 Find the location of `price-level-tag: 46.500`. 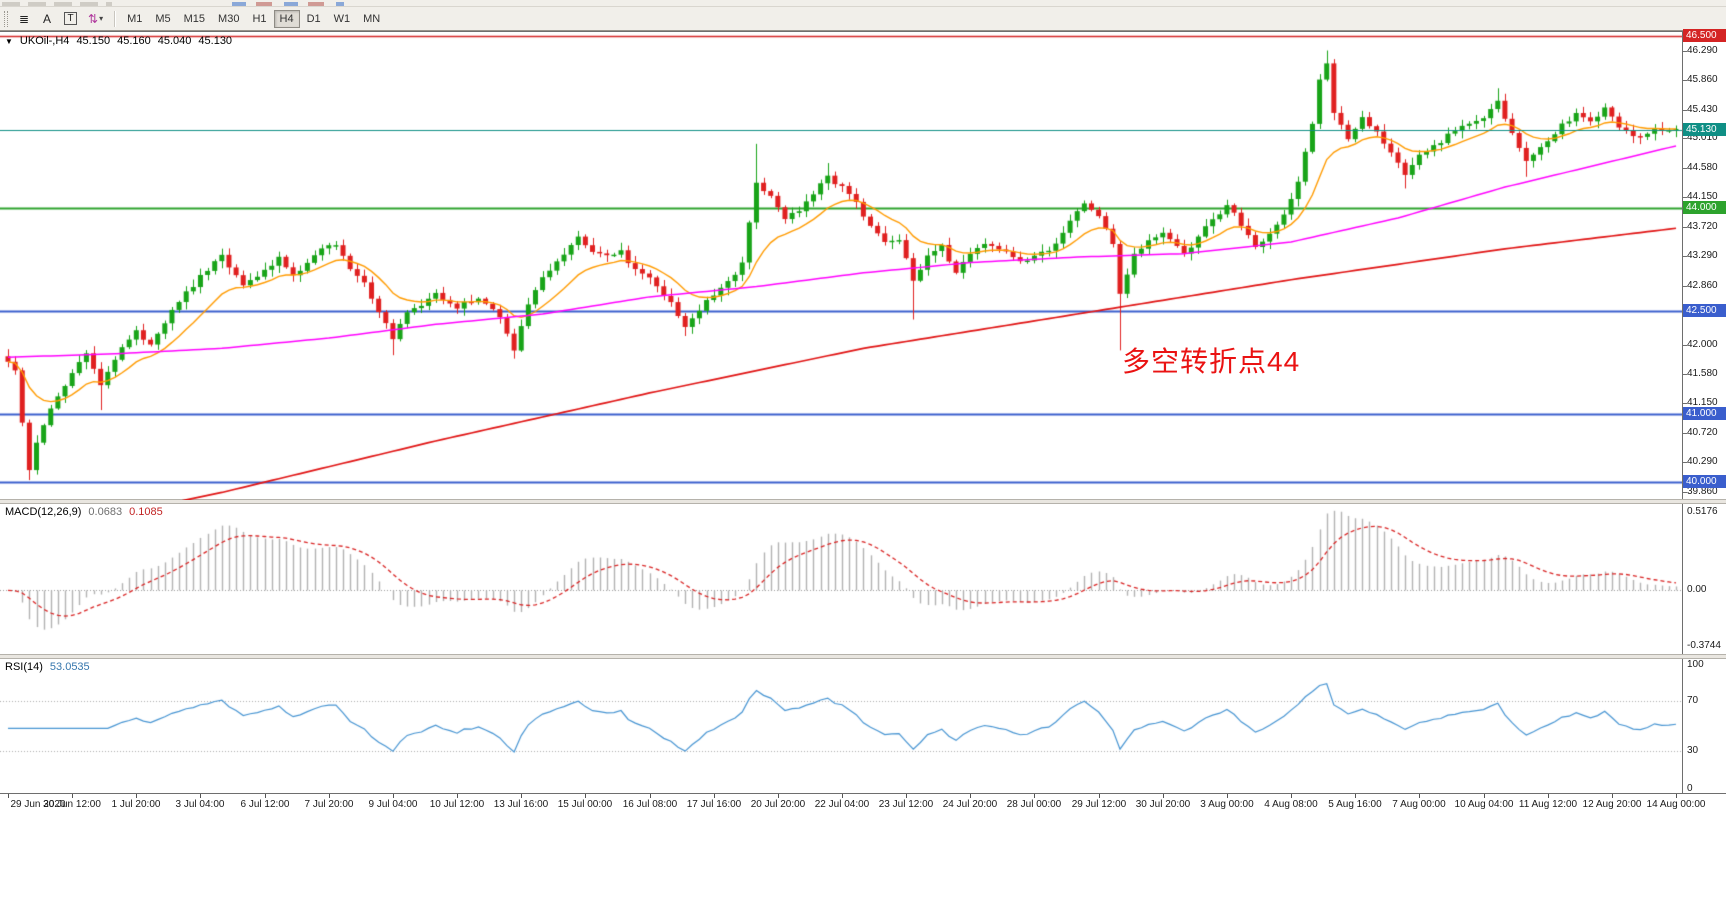

price-level-tag: 46.500 is located at coordinates (1704, 35).